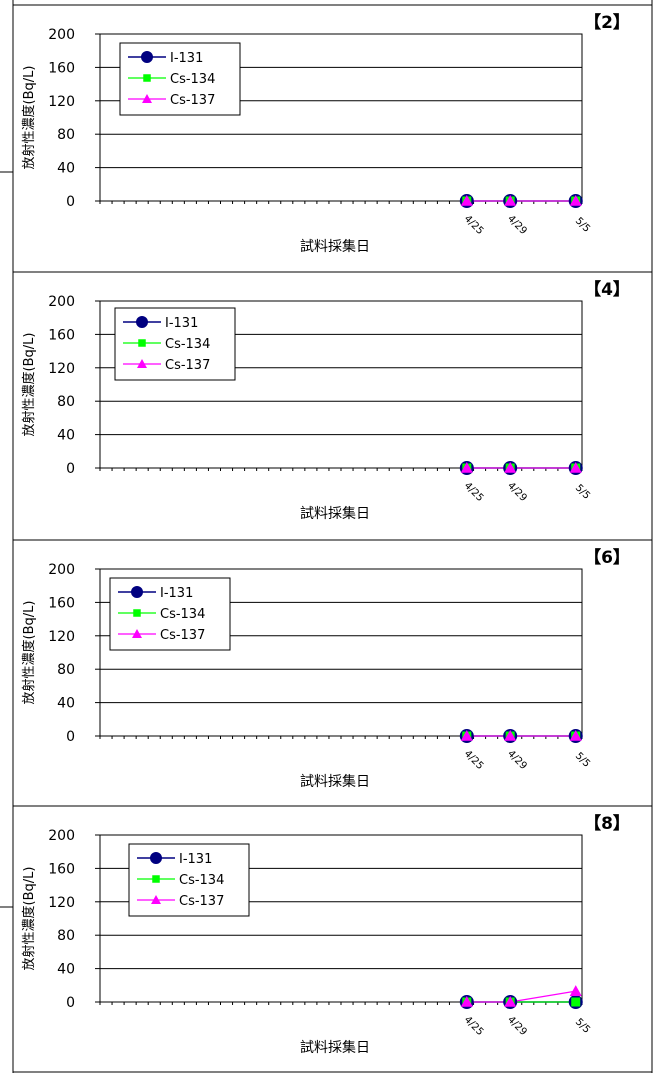  Describe the element at coordinates (607, 22) in the screenshot. I see `panel-label: 【2】` at that location.